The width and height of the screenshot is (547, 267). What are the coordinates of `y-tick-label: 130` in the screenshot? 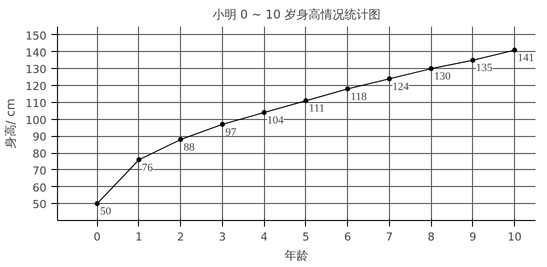 It's located at (36, 69).